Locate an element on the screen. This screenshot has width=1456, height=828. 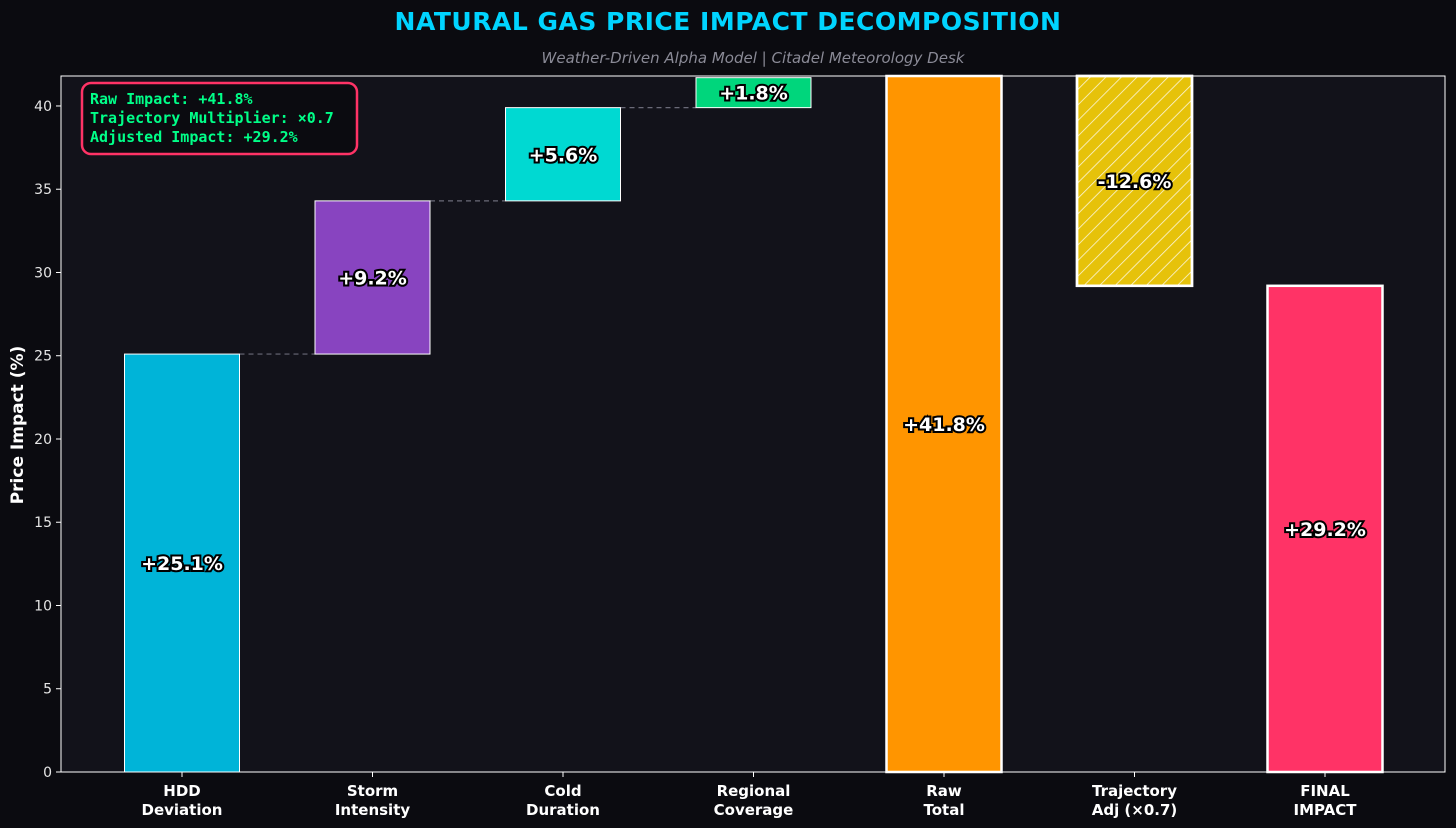
y-tick-label: 20 is located at coordinates (43, 440).